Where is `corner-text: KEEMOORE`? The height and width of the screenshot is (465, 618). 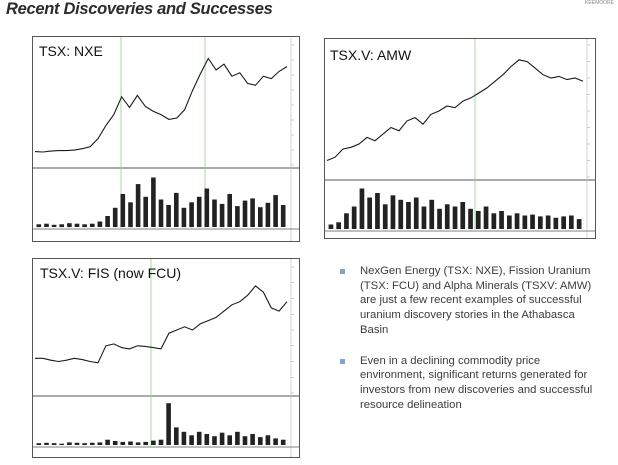 corner-text: KEEMOORE is located at coordinates (599, 3).